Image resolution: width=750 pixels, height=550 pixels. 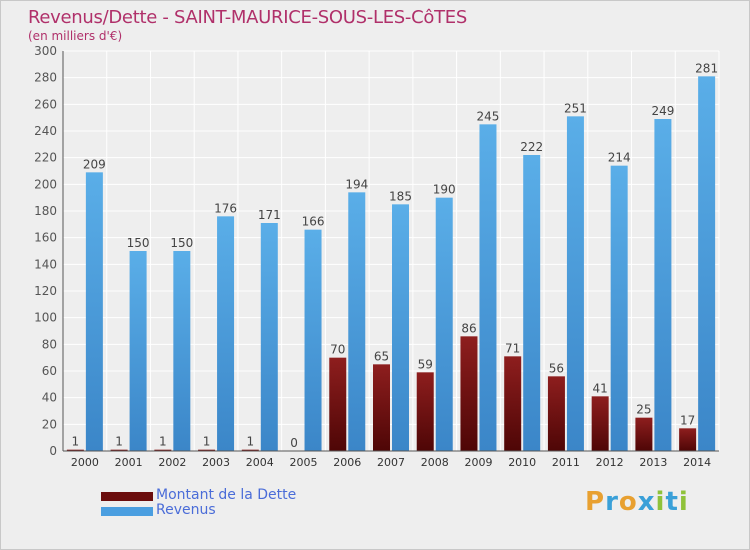 I want to click on data-label-revenus: 214, so click(x=619, y=158).